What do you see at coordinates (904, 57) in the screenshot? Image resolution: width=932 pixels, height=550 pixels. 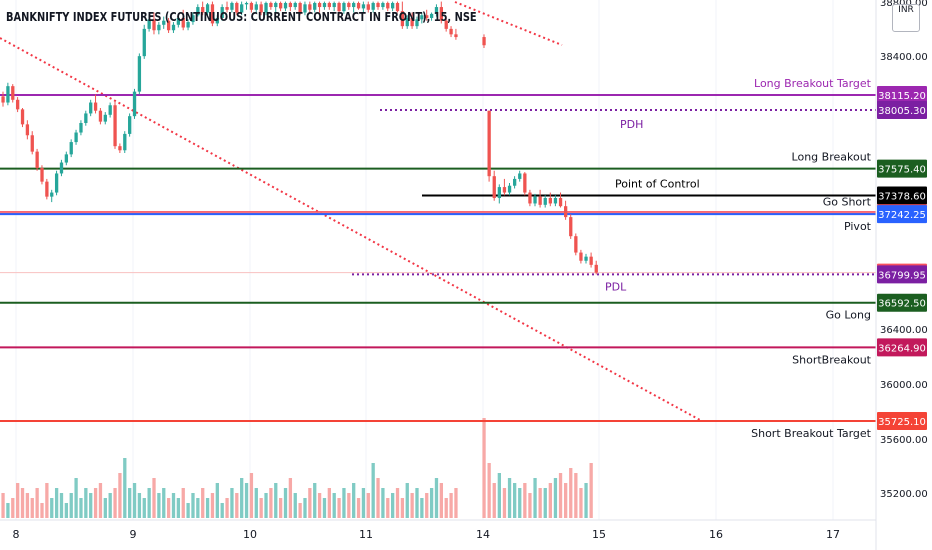 I see `price-tick: 38400.00` at bounding box center [904, 57].